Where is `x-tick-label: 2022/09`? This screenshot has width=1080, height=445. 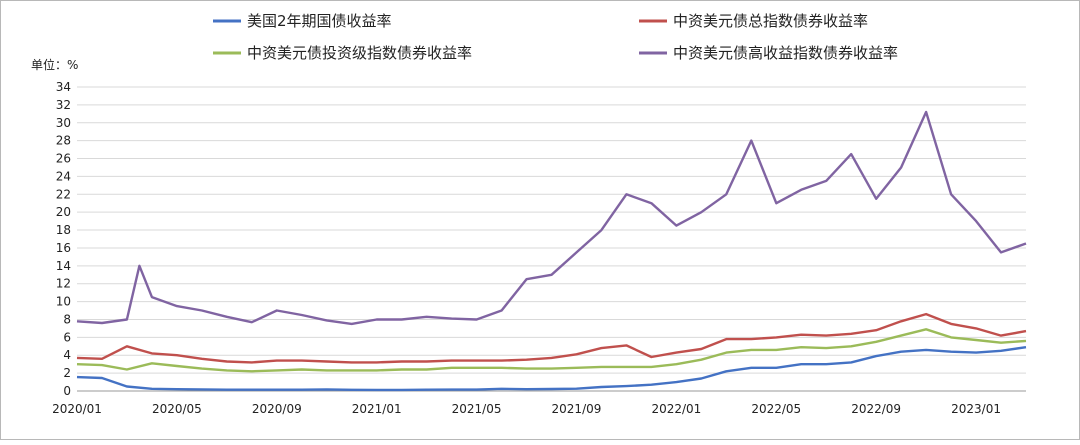
x-tick-label: 2022/09 is located at coordinates (876, 409).